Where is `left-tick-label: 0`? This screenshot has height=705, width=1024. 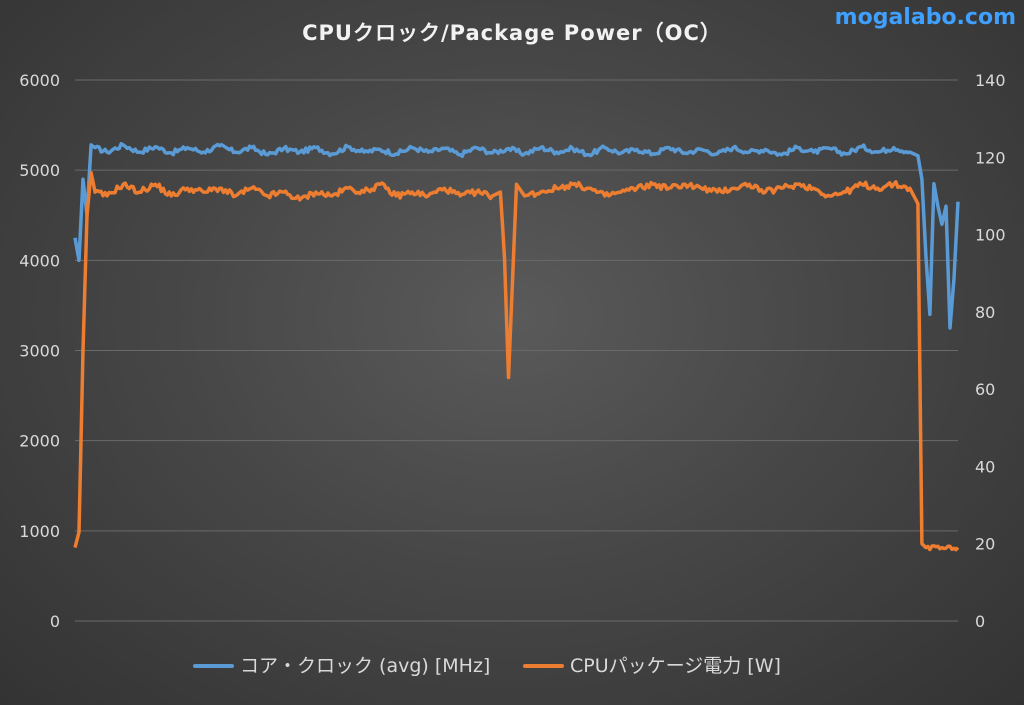 left-tick-label: 0 is located at coordinates (55, 621).